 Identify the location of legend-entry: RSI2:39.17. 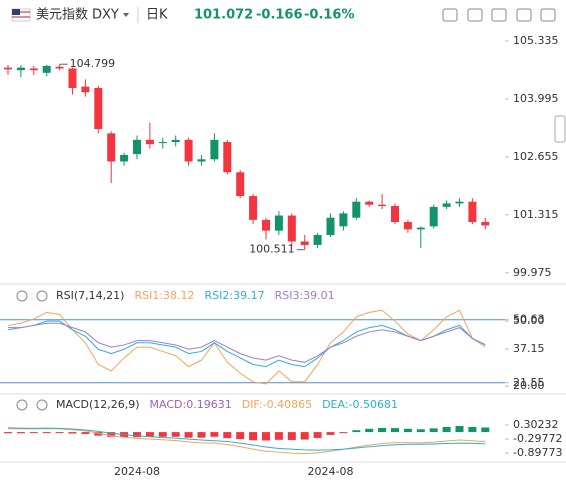
(235, 295).